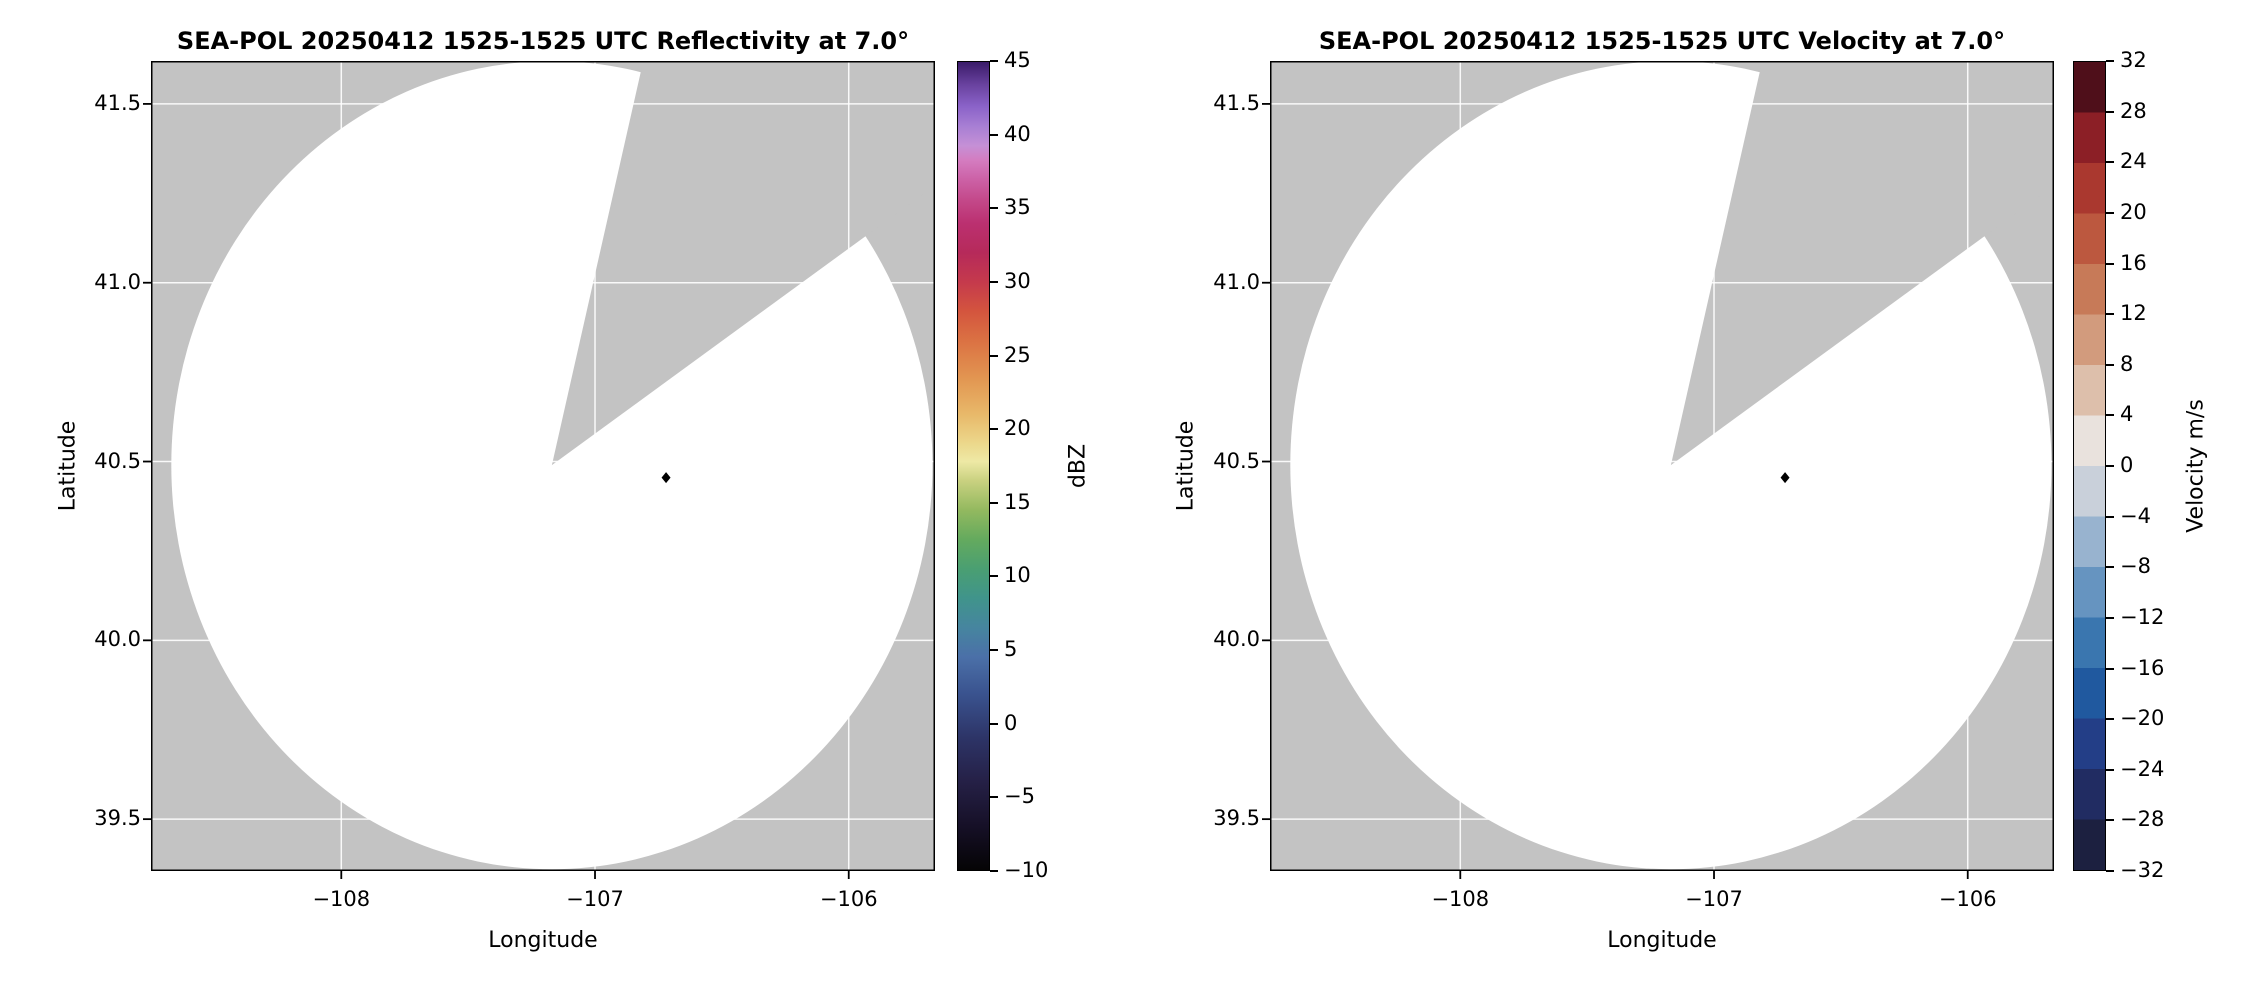 The width and height of the screenshot is (2262, 990). I want to click on colorbar-tick-label: 40, so click(1017, 133).